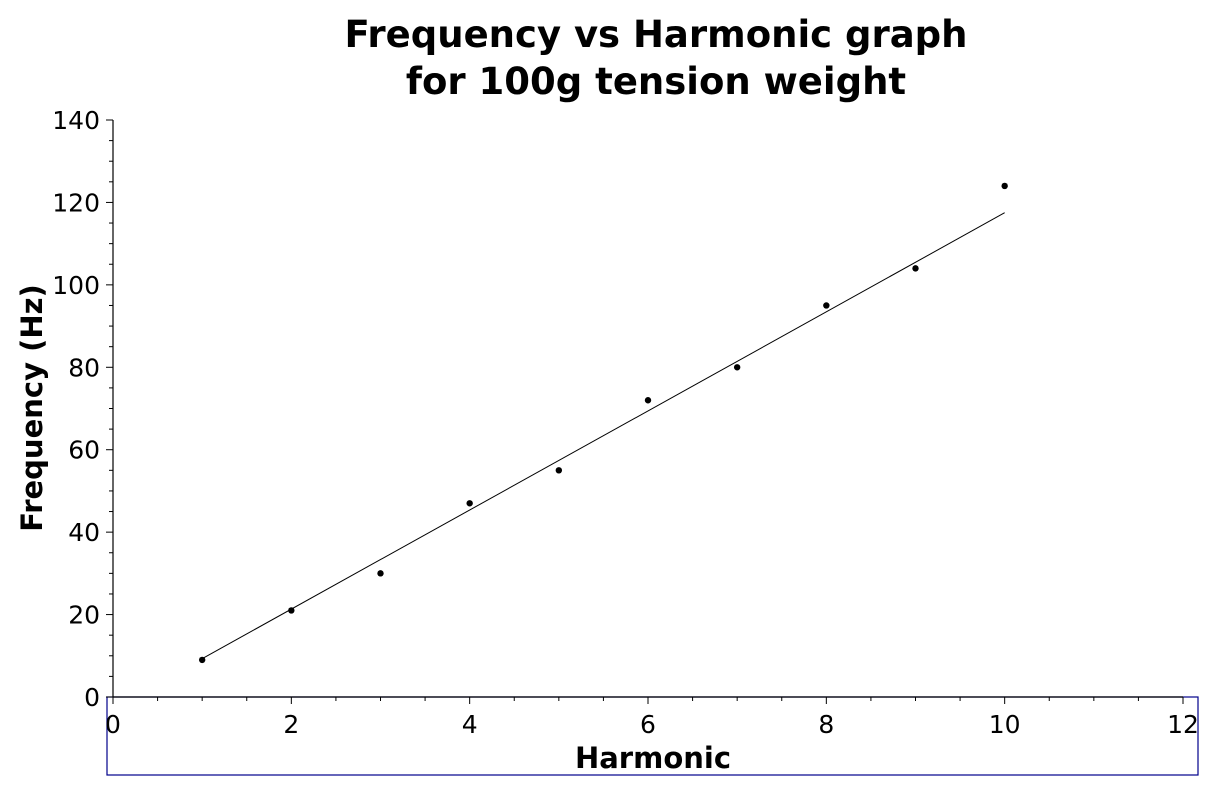 This screenshot has width=1215, height=792. I want to click on y-tick-label: 100, so click(76, 285).